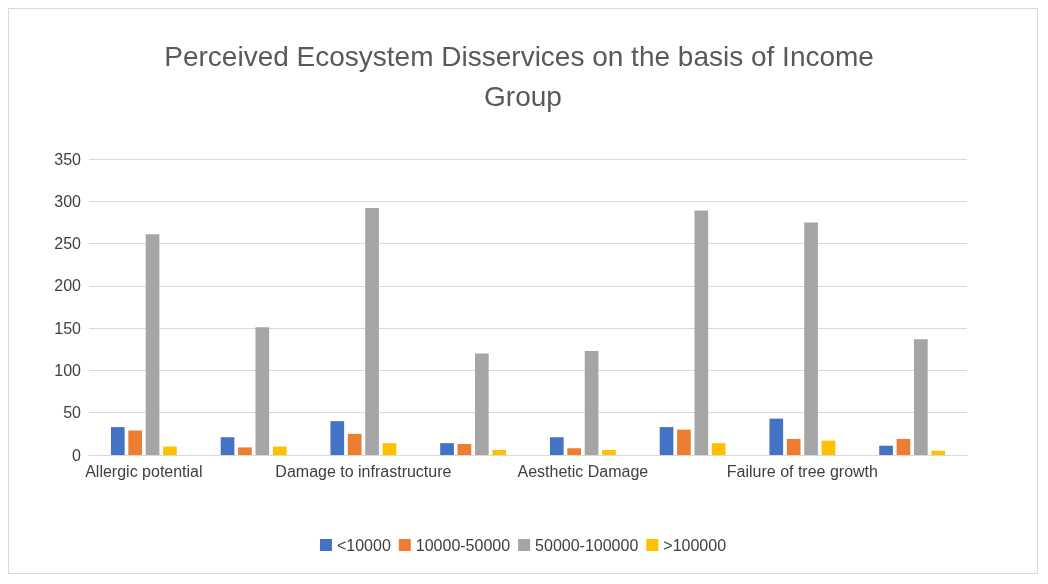 The width and height of the screenshot is (1048, 584). Describe the element at coordinates (68, 244) in the screenshot. I see `y-tick-label: 250` at that location.